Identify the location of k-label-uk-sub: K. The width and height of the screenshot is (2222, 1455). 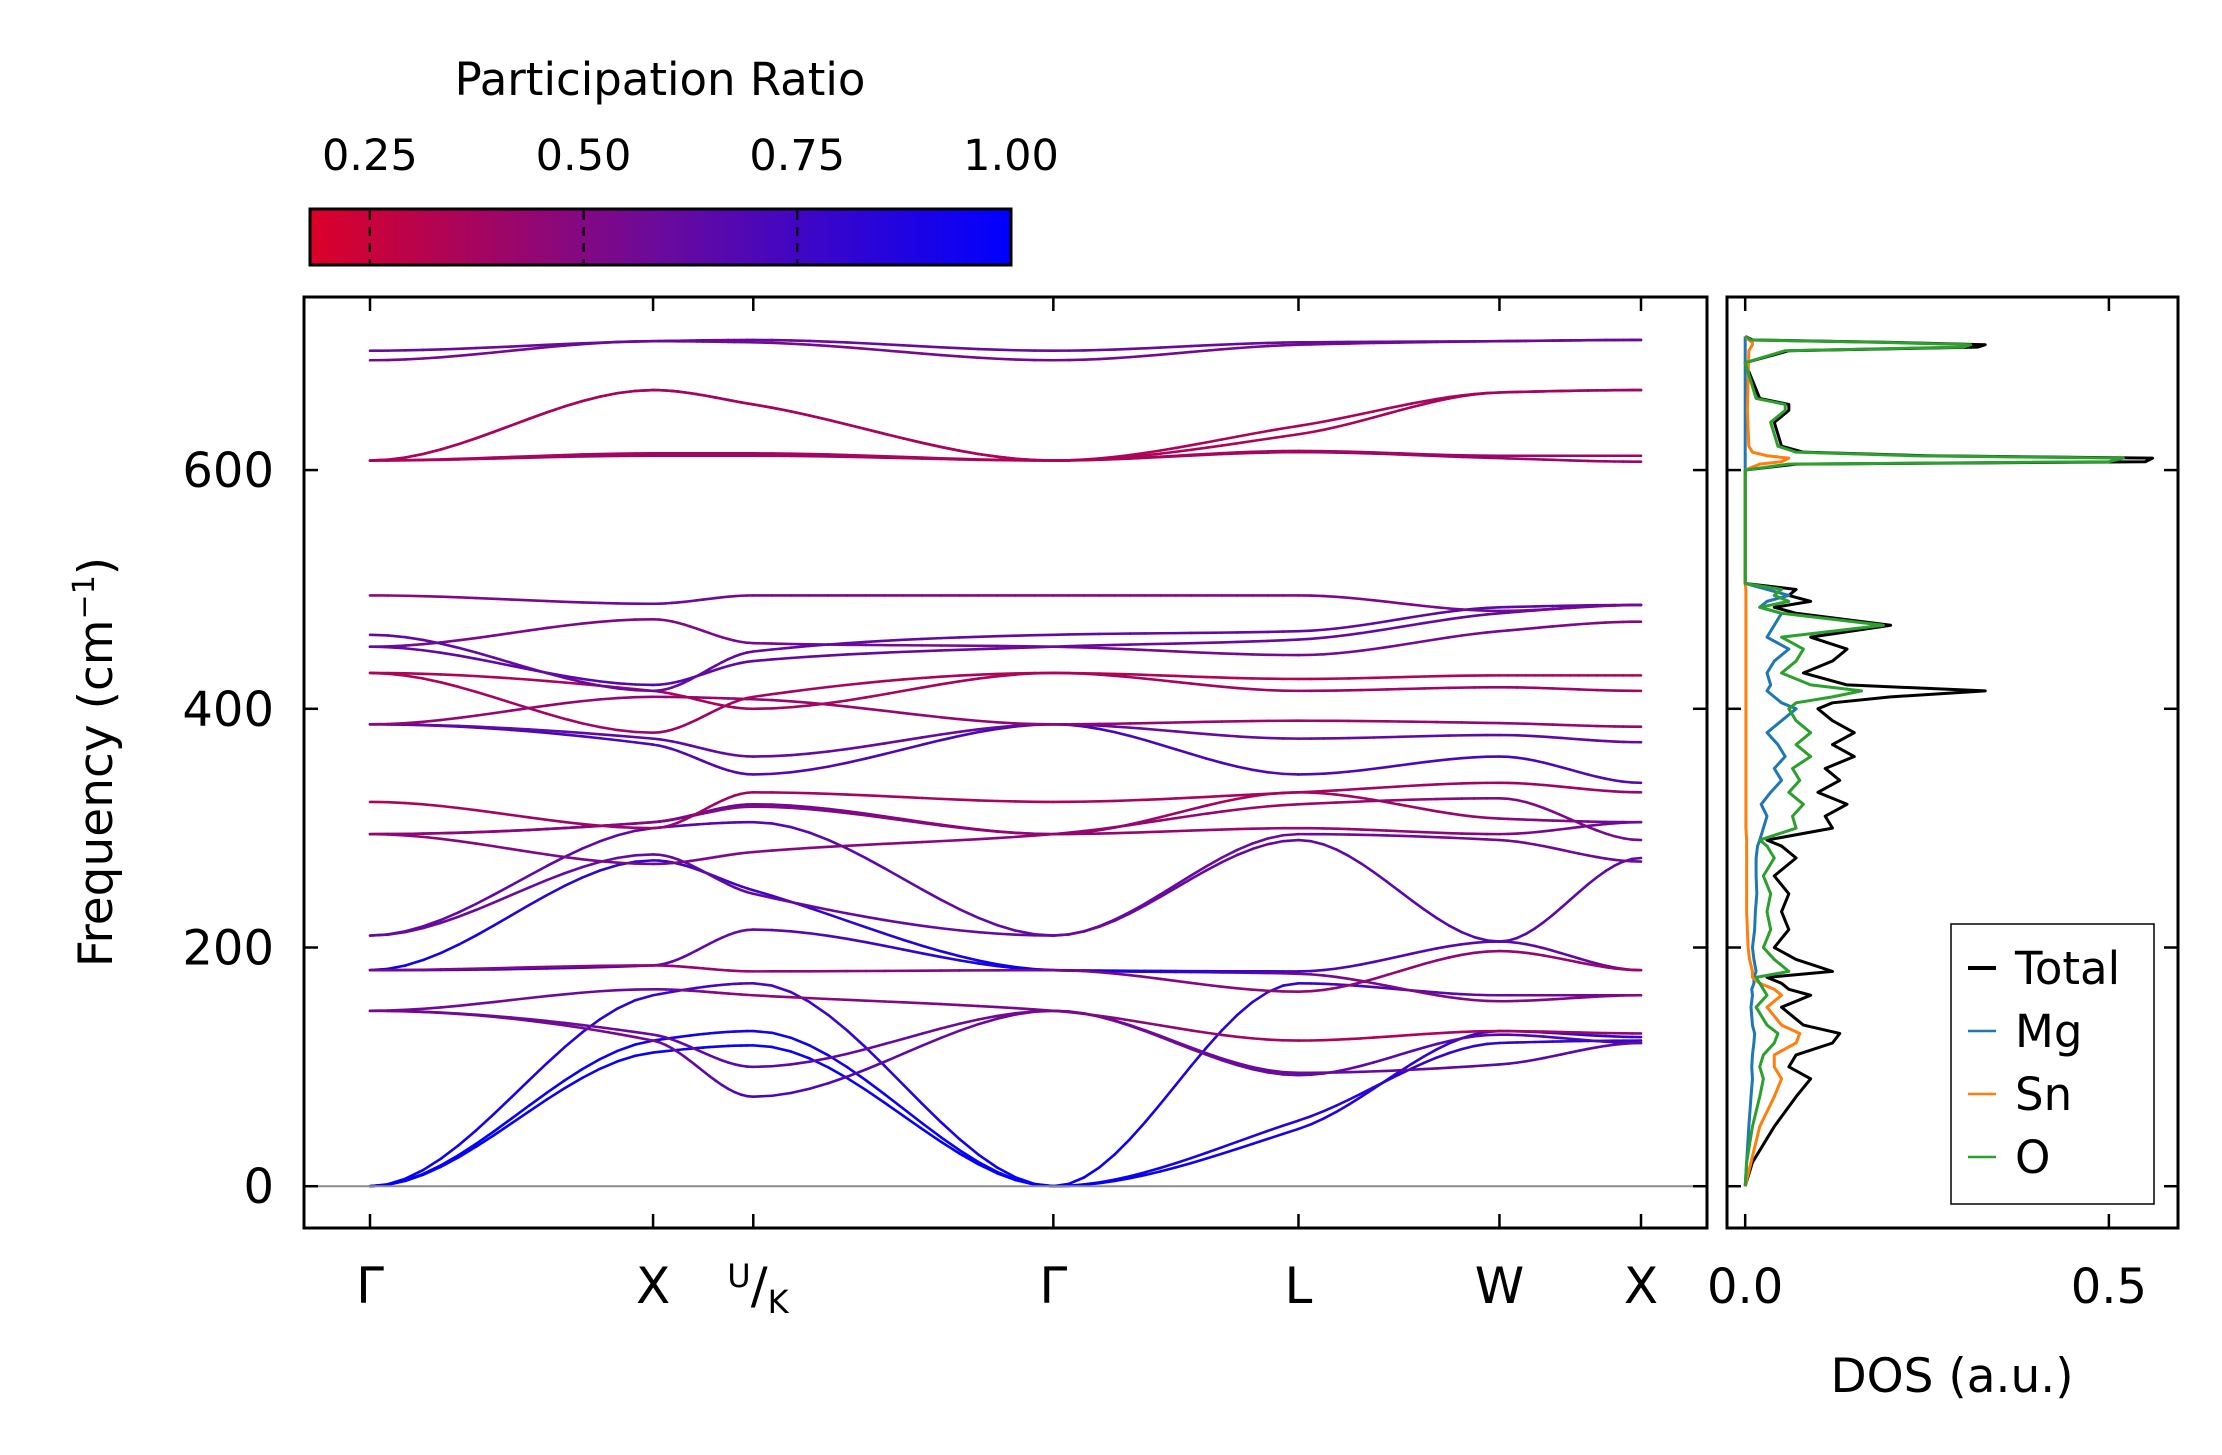
(779, 1302).